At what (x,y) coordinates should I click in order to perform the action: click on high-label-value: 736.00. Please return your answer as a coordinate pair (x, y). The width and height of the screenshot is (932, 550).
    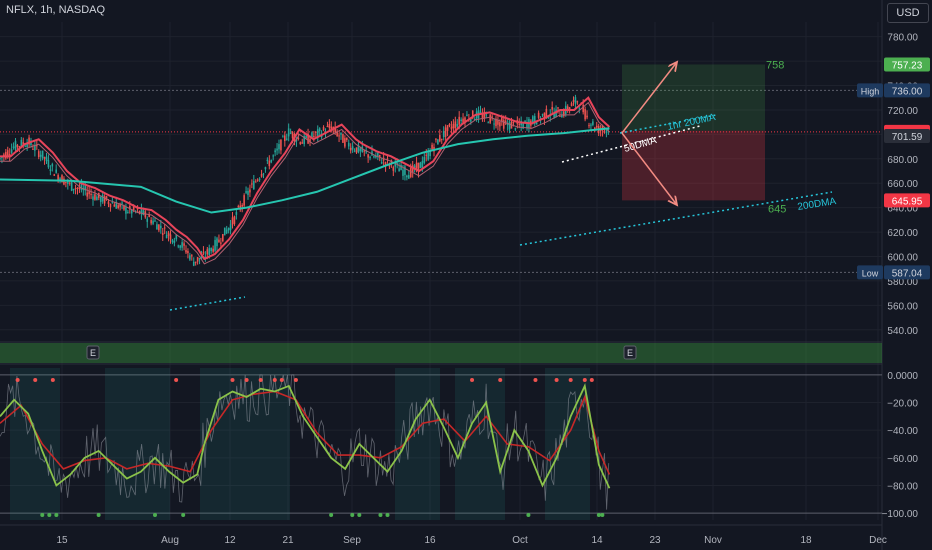
    Looking at the image, I should click on (907, 91).